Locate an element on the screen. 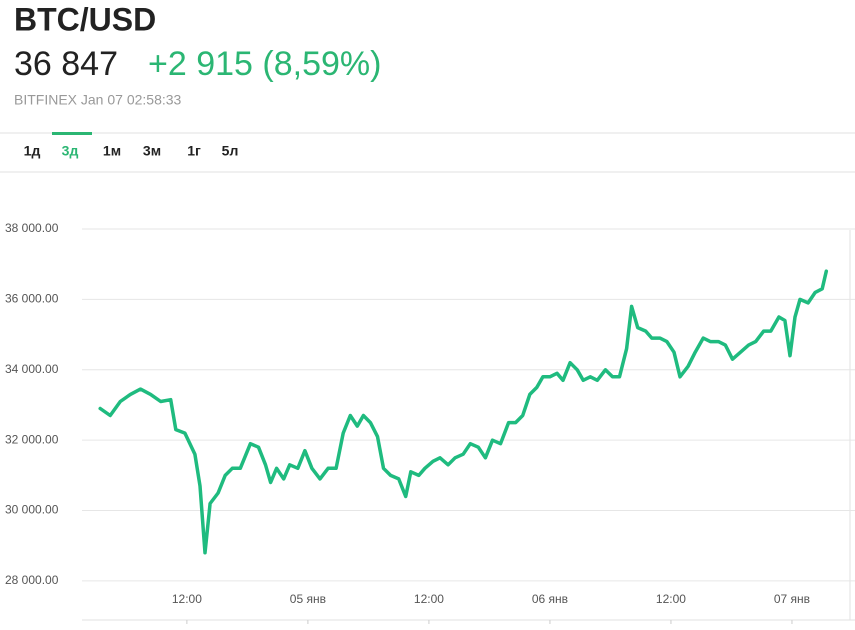  y-tick-label: 34 000.00 is located at coordinates (32, 369).